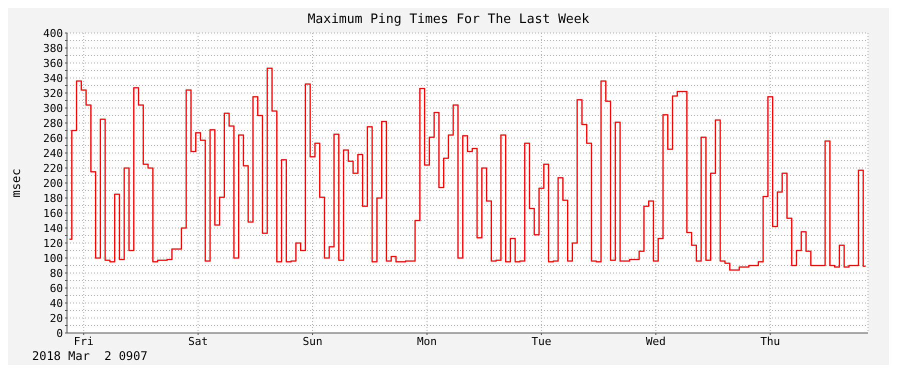 This screenshot has height=373, width=897. I want to click on x-tick-label: Wed, so click(656, 341).